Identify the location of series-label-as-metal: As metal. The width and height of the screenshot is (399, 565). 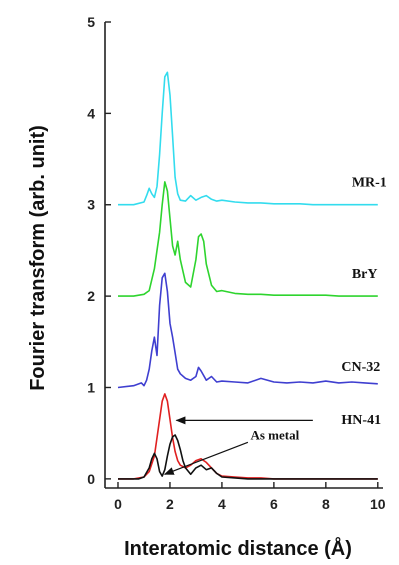
(274, 435).